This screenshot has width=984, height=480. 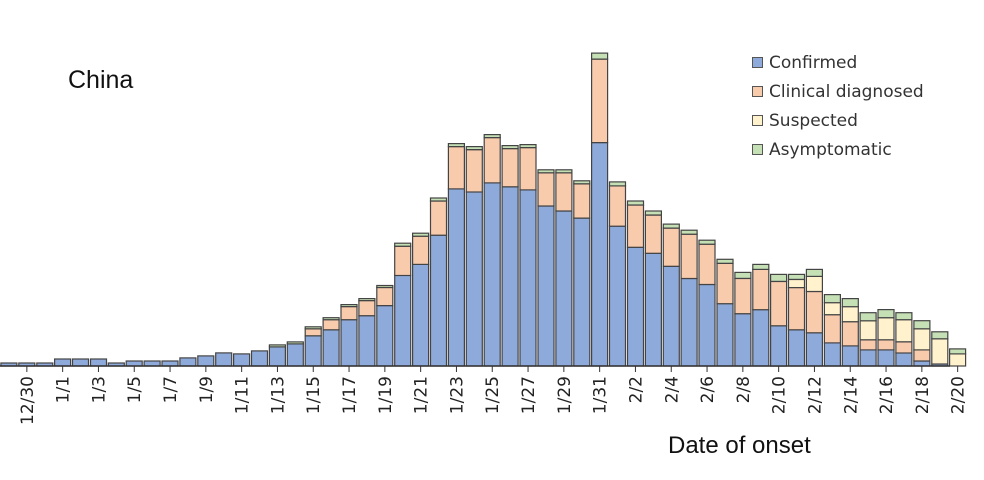 What do you see at coordinates (207, 389) in the screenshot?
I see `x-tick-label: 1/9` at bounding box center [207, 389].